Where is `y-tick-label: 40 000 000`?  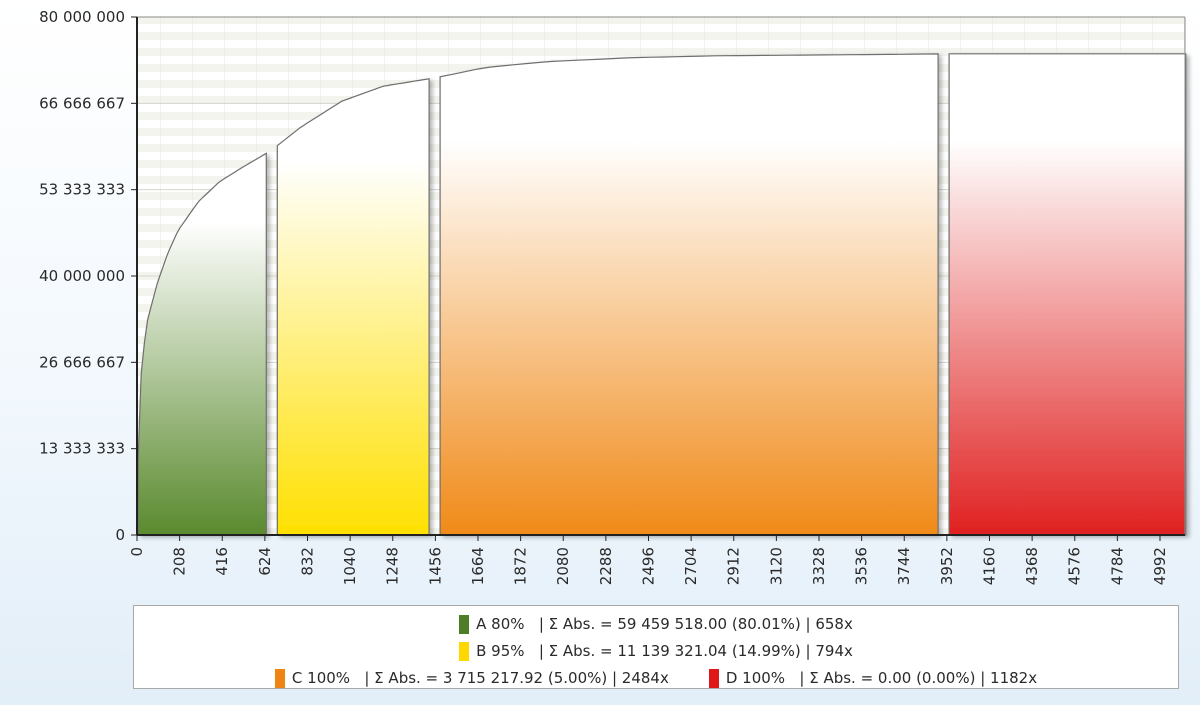 y-tick-label: 40 000 000 is located at coordinates (82, 276).